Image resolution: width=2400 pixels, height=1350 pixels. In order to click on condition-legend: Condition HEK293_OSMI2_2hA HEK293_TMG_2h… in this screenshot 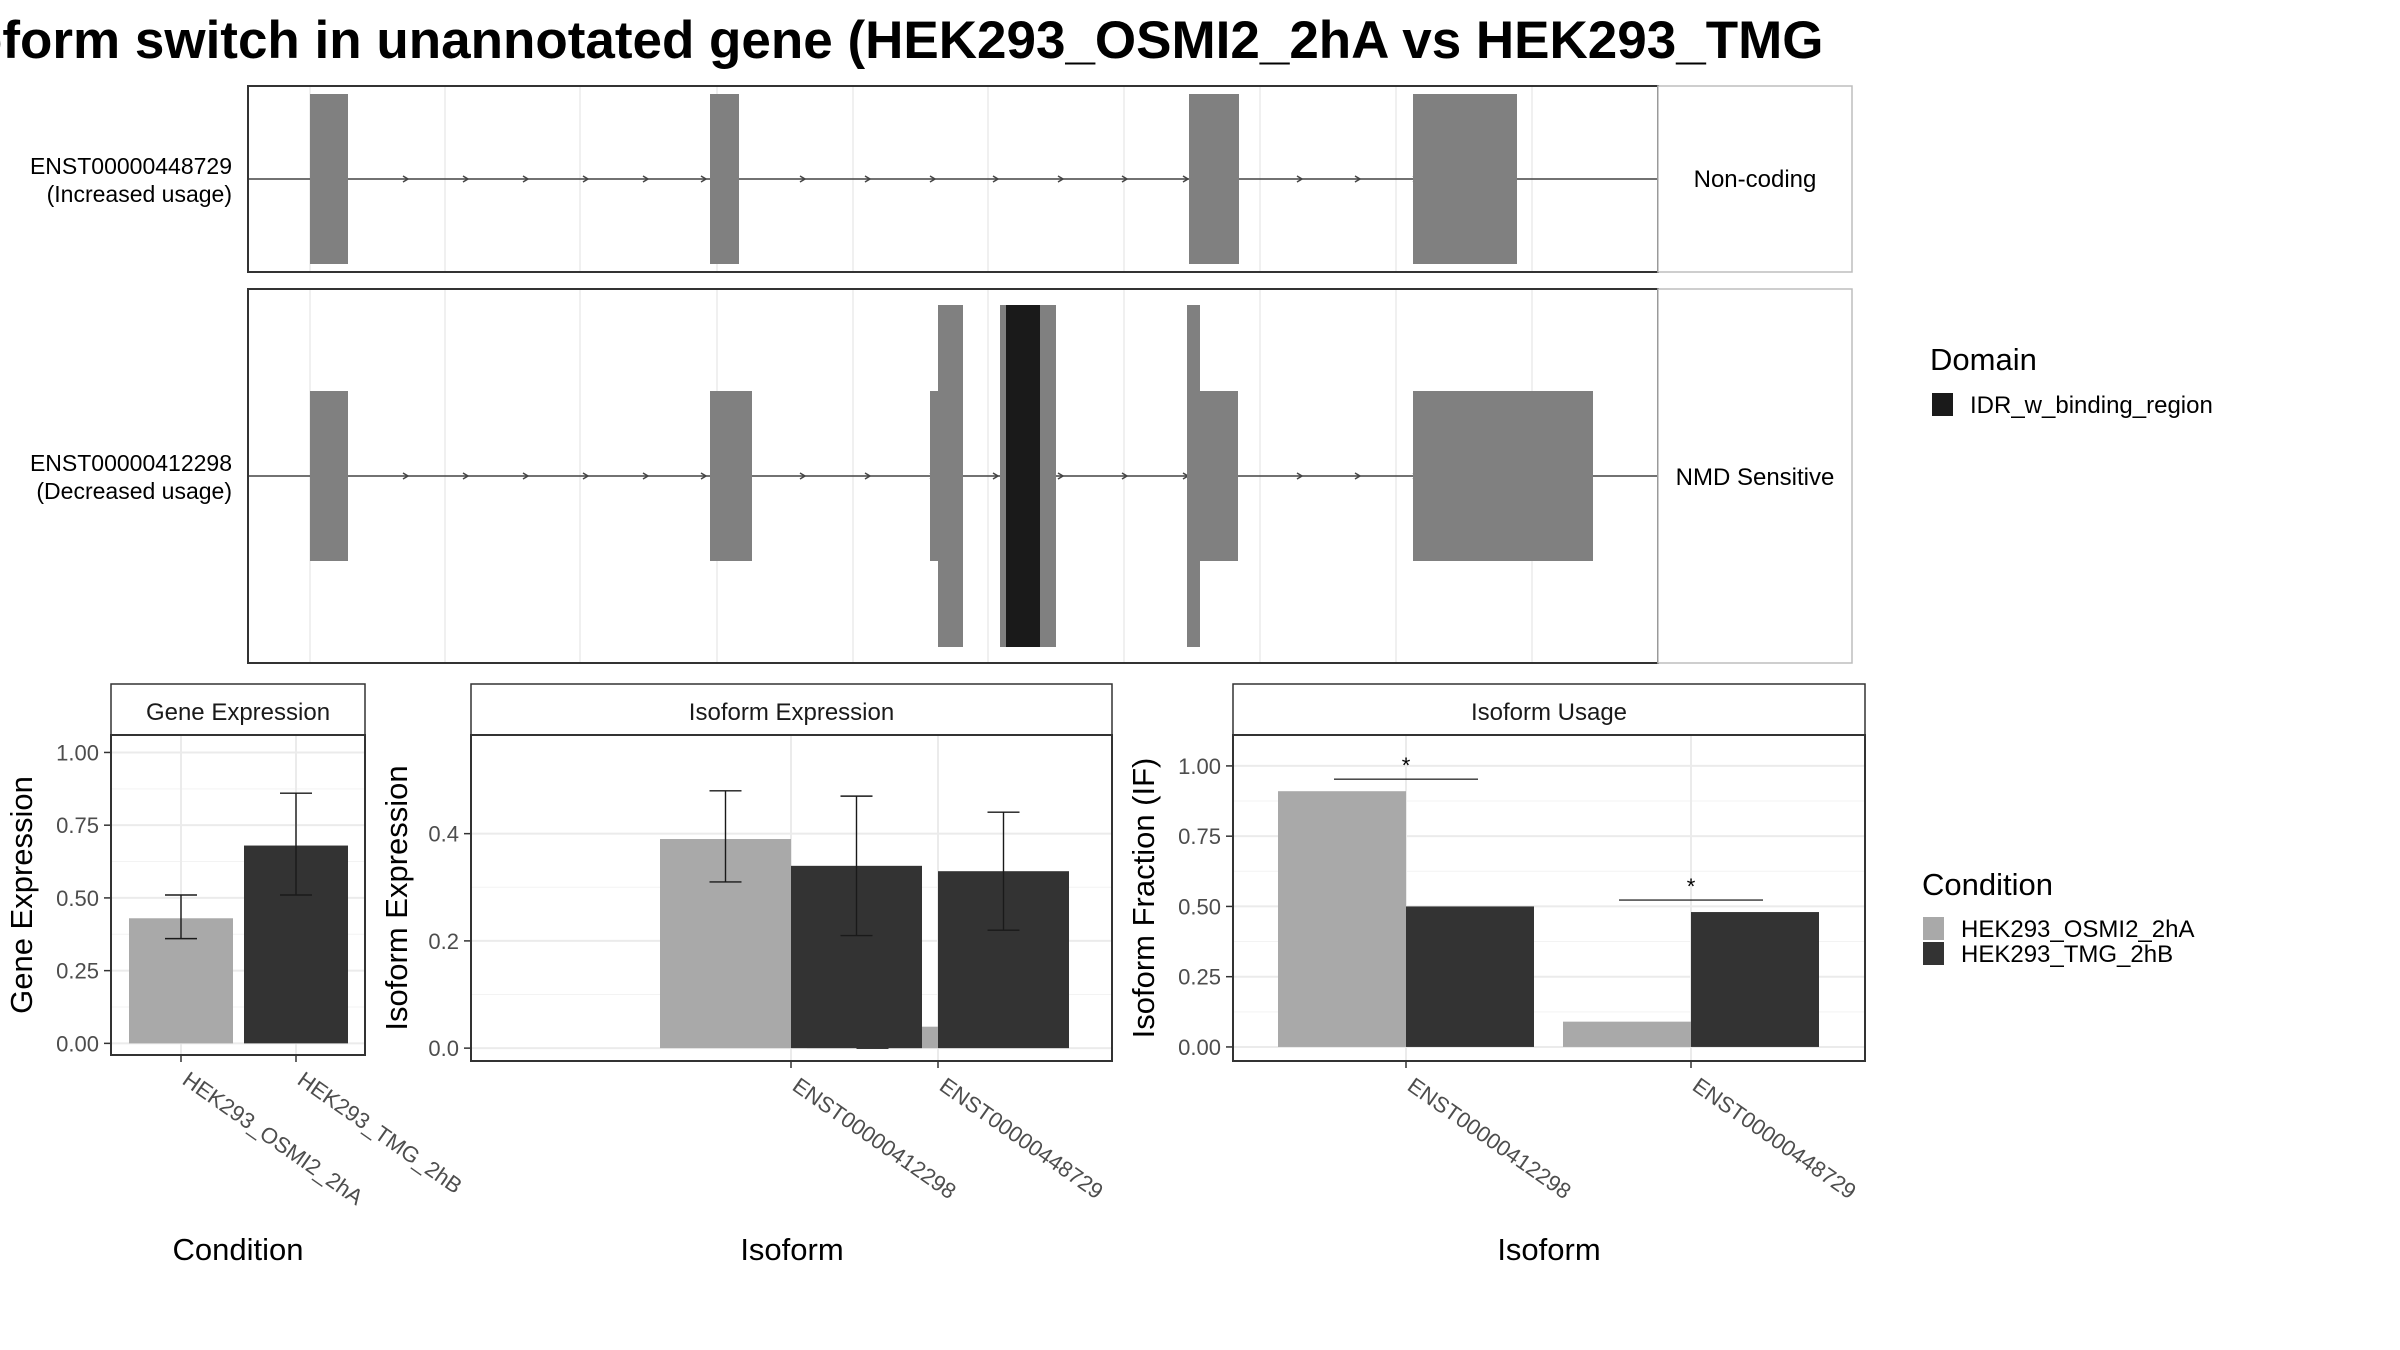, I will do `click(2058, 917)`.